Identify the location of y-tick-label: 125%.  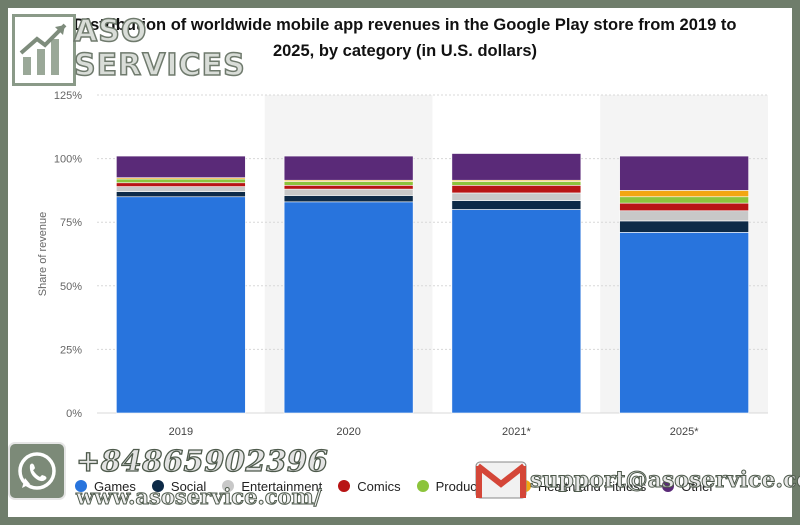
(68, 96).